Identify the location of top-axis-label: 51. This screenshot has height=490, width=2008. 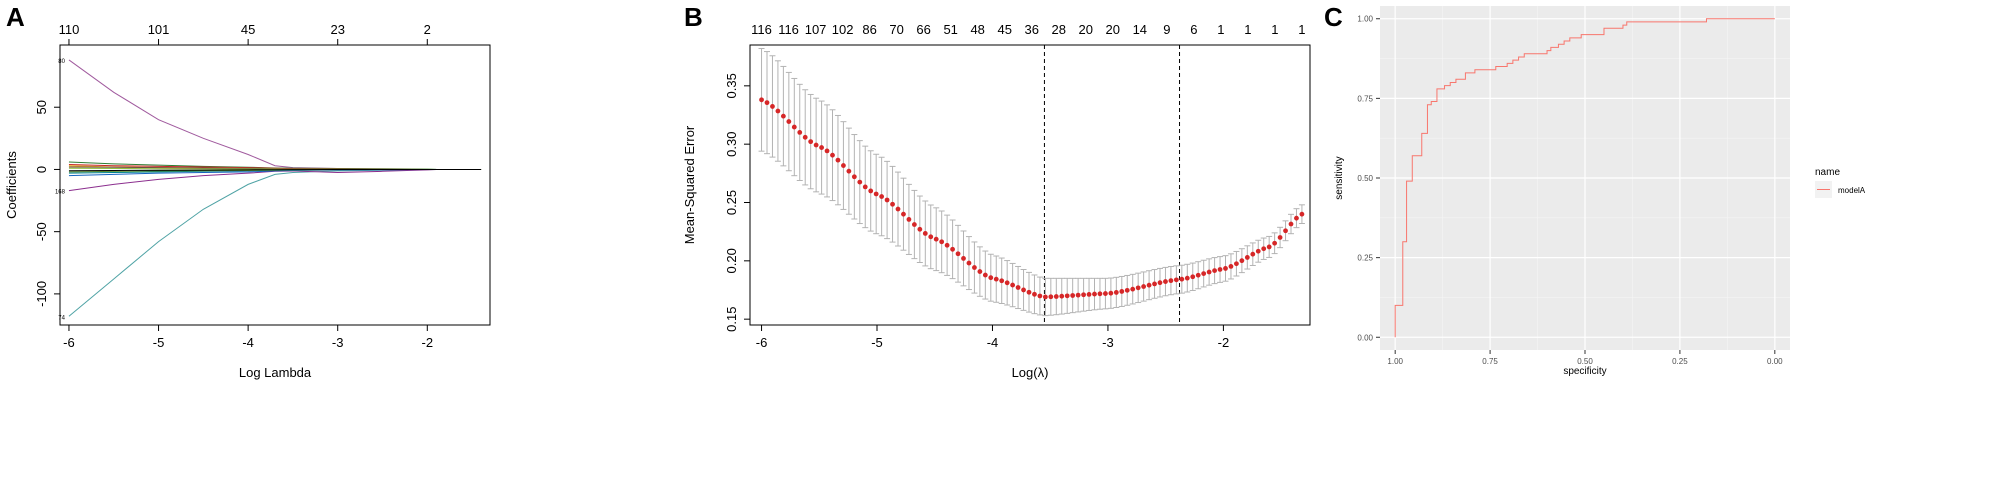
(950, 29).